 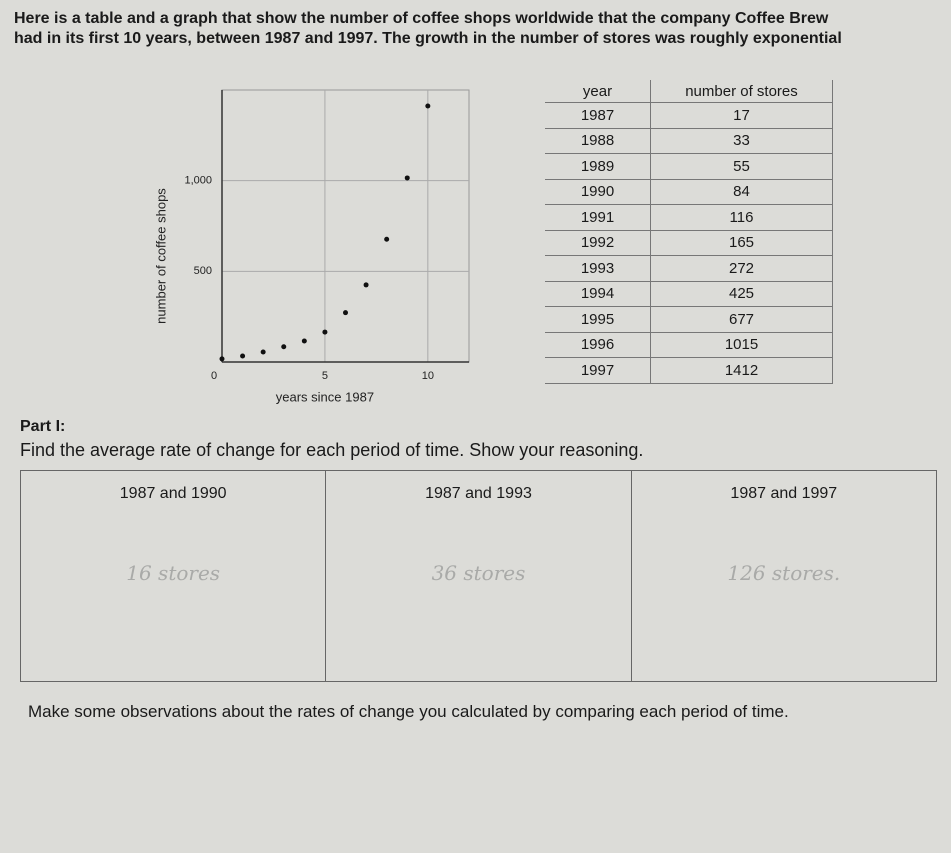 I want to click on table-cell: 1988, so click(x=598, y=140).